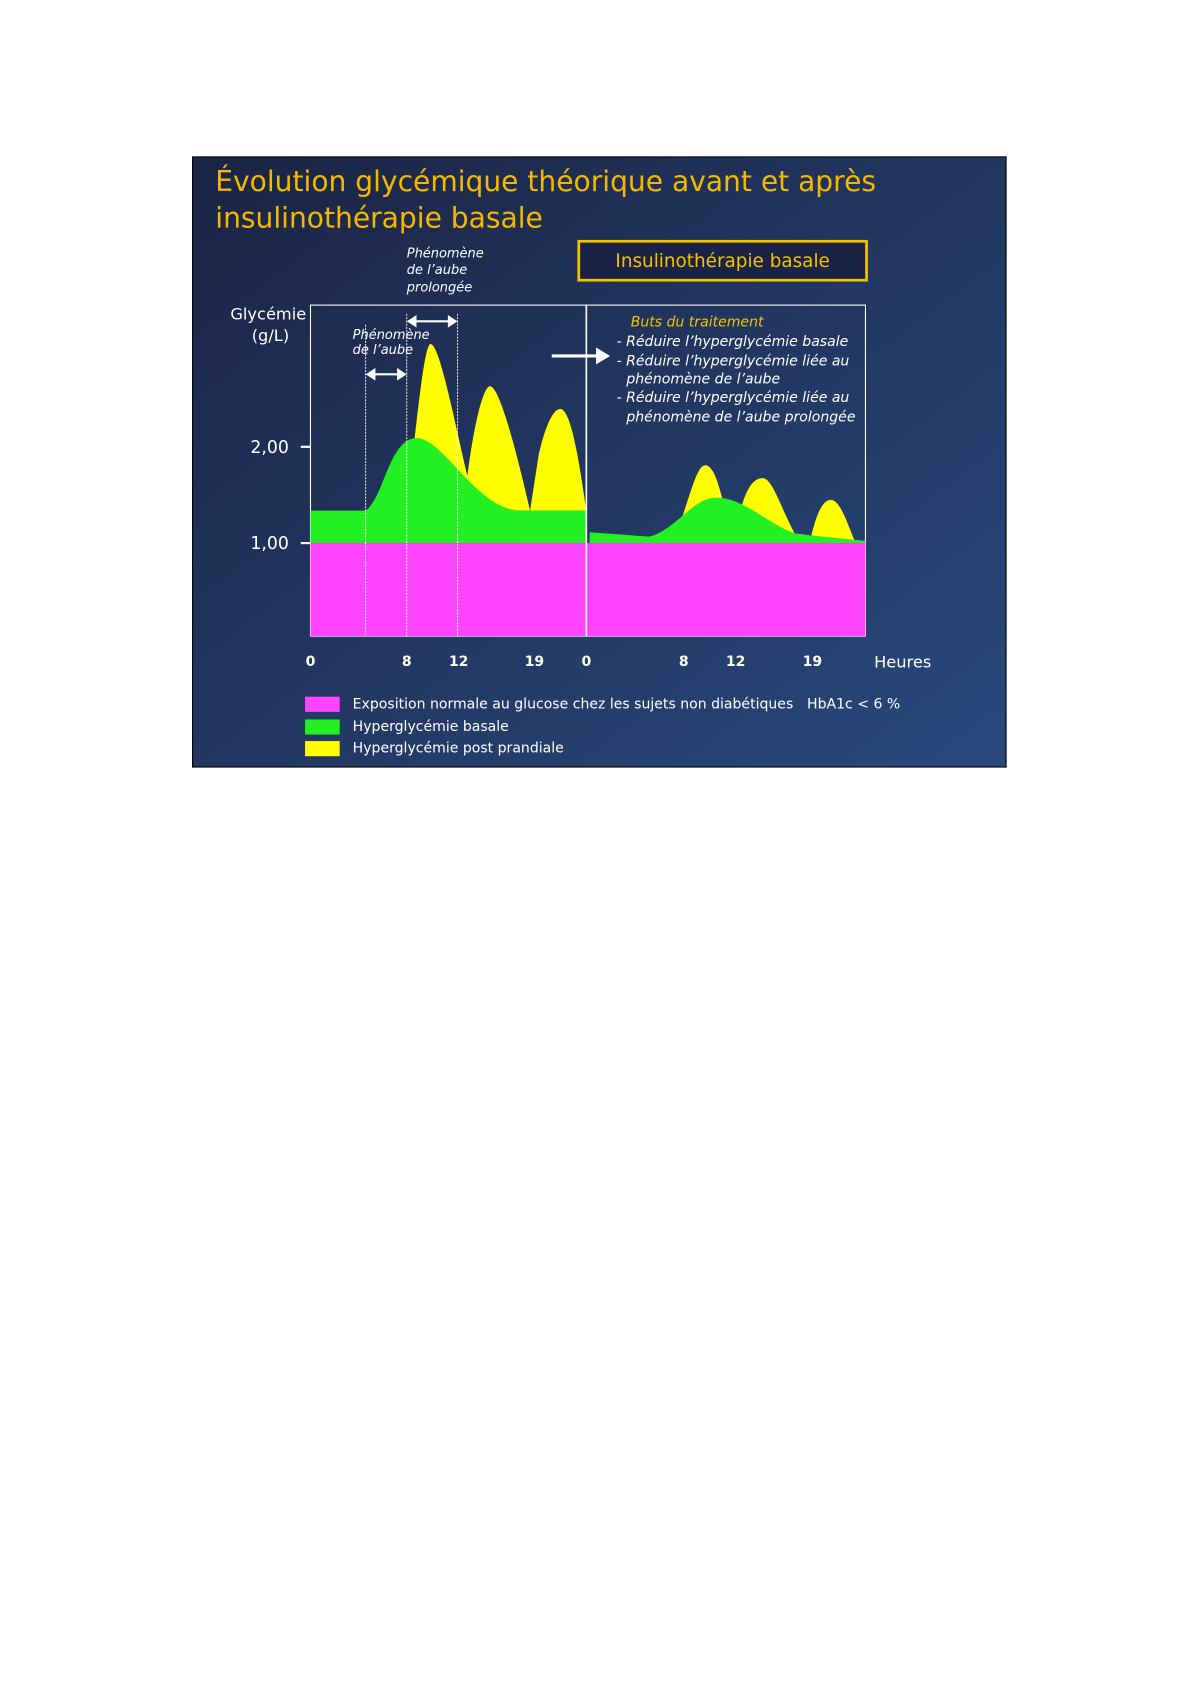 The image size is (1190, 1684). What do you see at coordinates (697, 322) in the screenshot?
I see `goals-title: Buts du traitement` at bounding box center [697, 322].